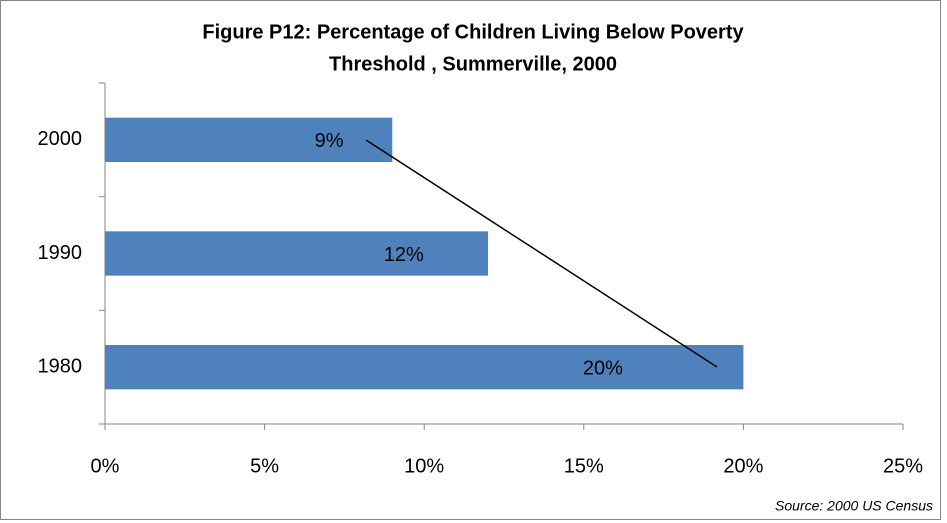  I want to click on x-tick-label: 0%, so click(105, 466).